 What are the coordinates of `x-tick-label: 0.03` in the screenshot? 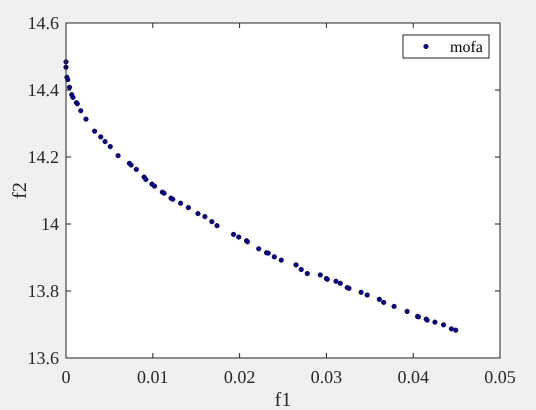 It's located at (326, 377).